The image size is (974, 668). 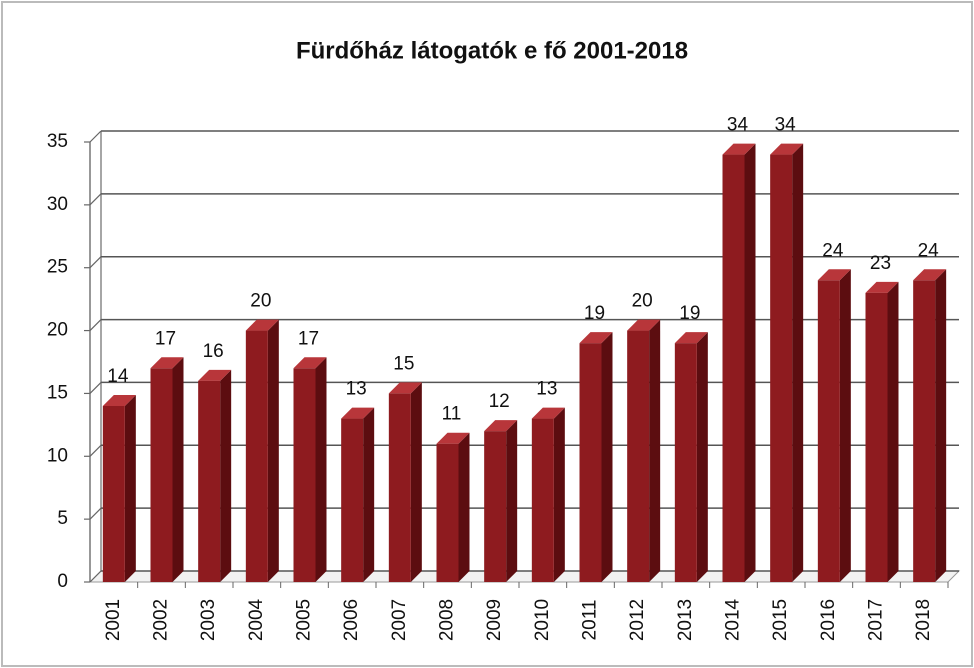 What do you see at coordinates (780, 620) in the screenshot?
I see `x-tick-label: 2015` at bounding box center [780, 620].